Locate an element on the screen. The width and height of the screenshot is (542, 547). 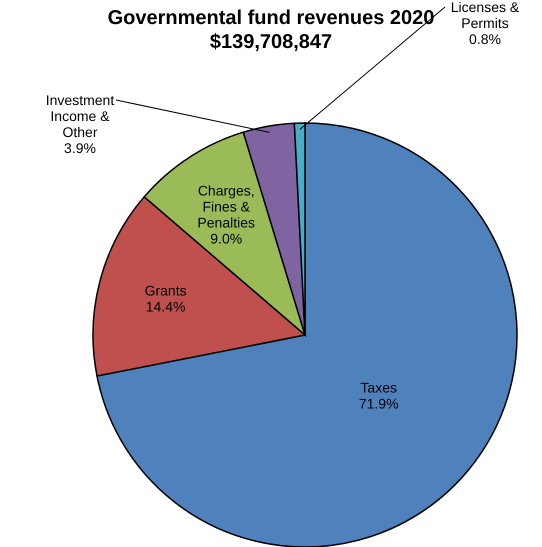
slice-label: Grants is located at coordinates (165, 290).